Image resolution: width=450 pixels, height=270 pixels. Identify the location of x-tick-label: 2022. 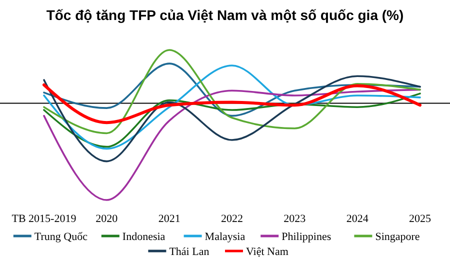
(232, 219).